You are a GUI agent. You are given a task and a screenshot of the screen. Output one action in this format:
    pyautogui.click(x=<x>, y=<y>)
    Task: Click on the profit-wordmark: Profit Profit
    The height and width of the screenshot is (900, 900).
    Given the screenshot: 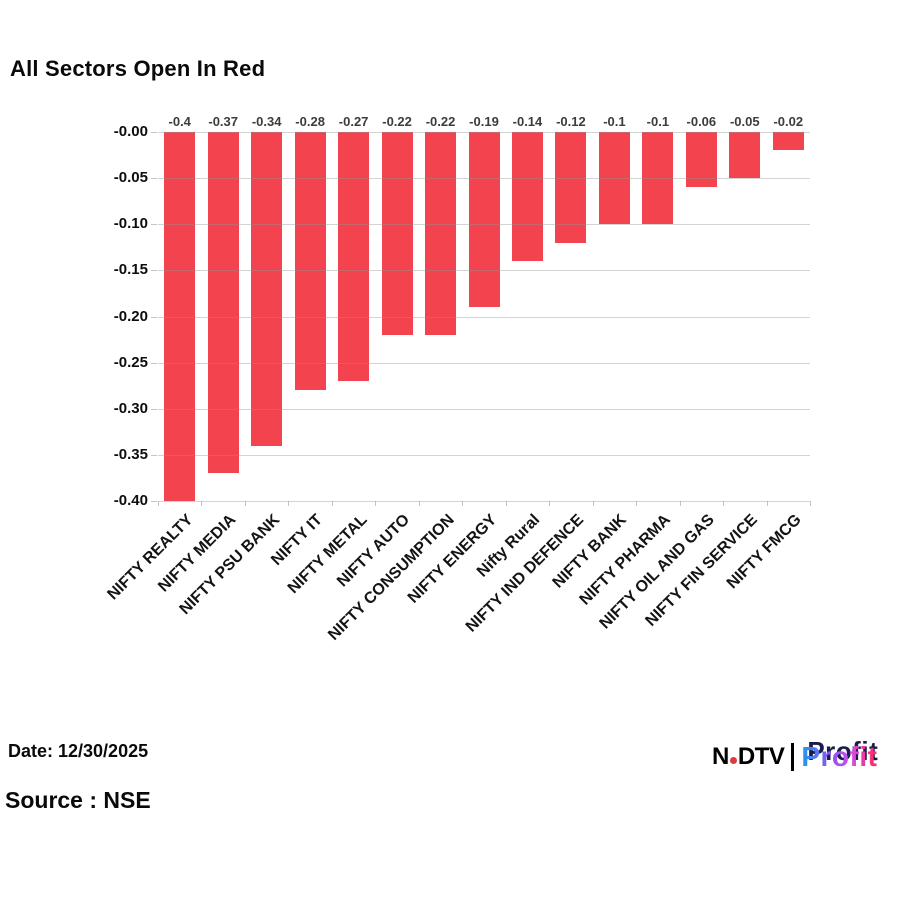 What is the action you would take?
    pyautogui.click(x=839, y=754)
    